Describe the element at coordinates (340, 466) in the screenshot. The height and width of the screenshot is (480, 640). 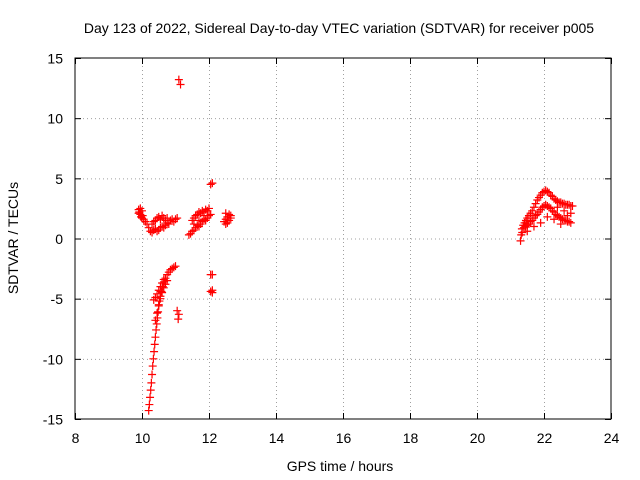
I see `x-axis-title: GPS time / hours` at that location.